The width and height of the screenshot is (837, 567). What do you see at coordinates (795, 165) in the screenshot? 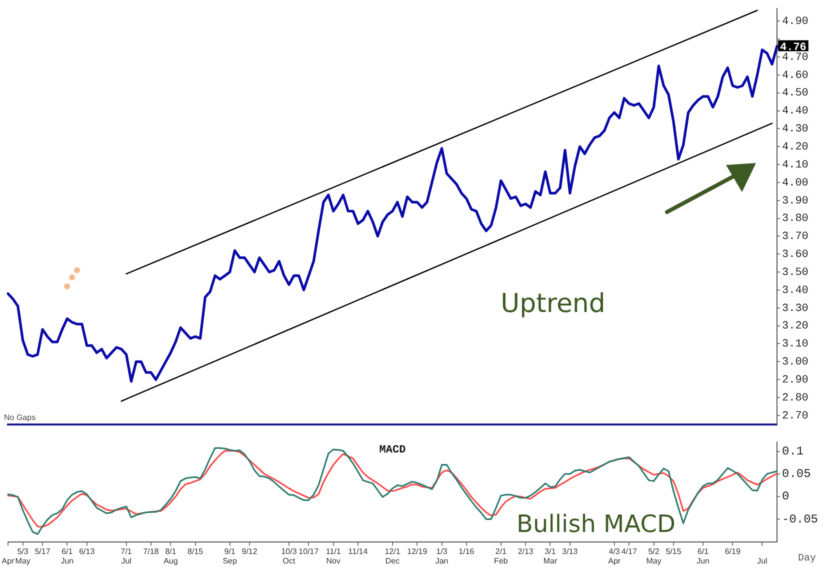
I see `y-tick-label: 4.10` at bounding box center [795, 165].